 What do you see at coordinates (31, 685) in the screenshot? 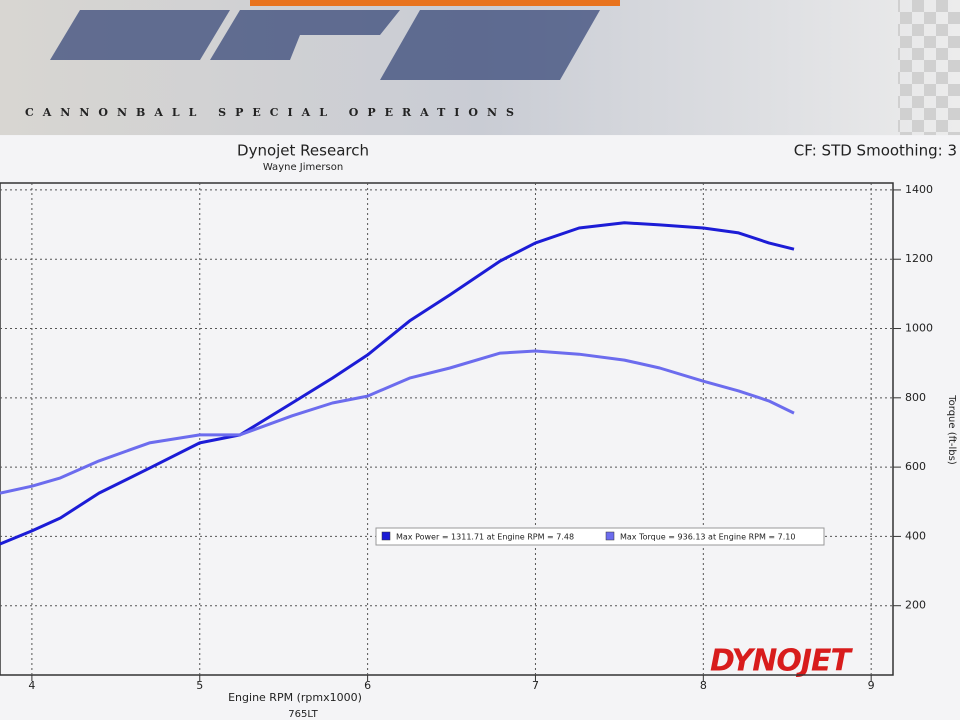
I see `x-tick-label: 4` at bounding box center [31, 685].